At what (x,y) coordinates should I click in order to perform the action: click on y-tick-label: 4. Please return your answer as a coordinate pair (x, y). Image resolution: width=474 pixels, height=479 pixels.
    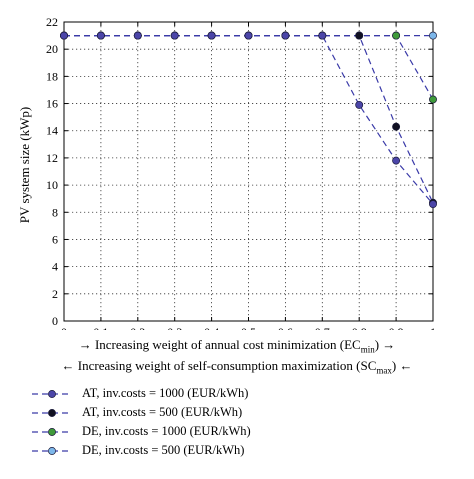
    Looking at the image, I should click on (55, 267).